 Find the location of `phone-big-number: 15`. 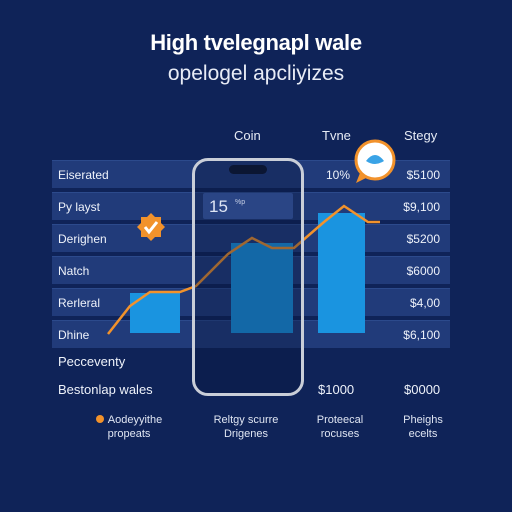

phone-big-number: 15 is located at coordinates (218, 206).